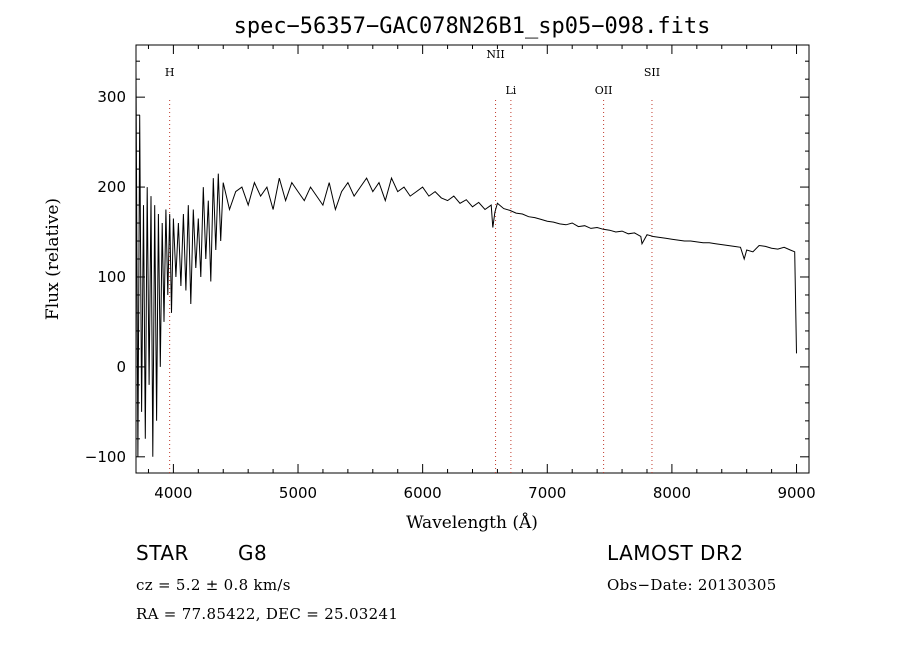 This screenshot has width=900, height=650. I want to click on redshift-info: cz = 5.2 ± 0.8 km/s, so click(213, 585).